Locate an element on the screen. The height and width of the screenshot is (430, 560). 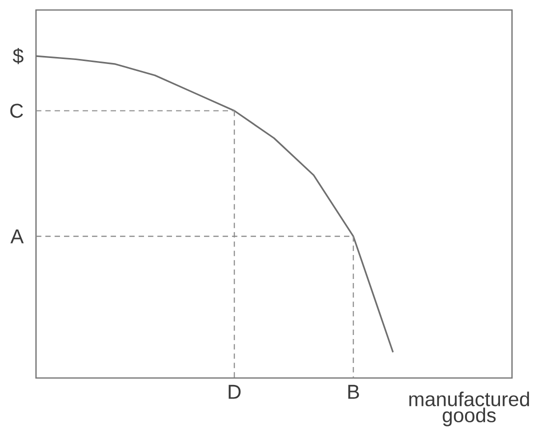
text: A is located at coordinates (17, 236).